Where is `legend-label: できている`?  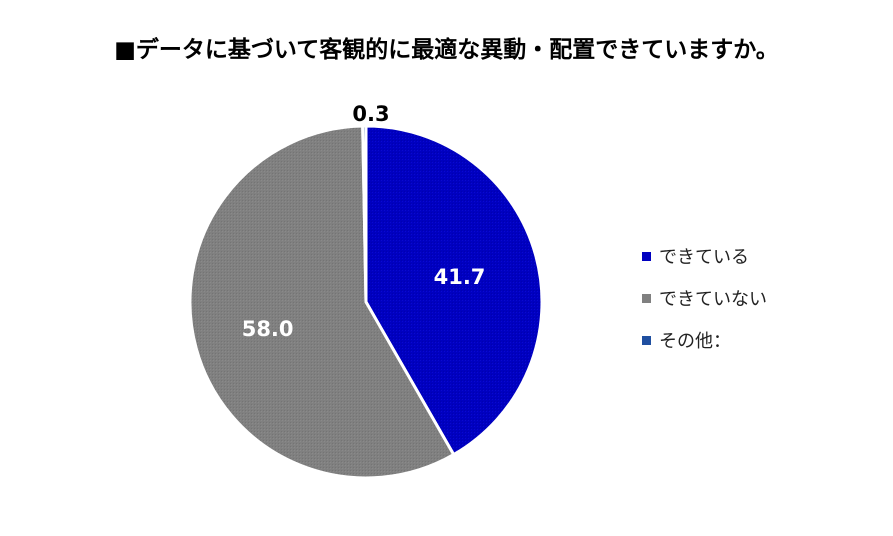 legend-label: できている is located at coordinates (704, 257).